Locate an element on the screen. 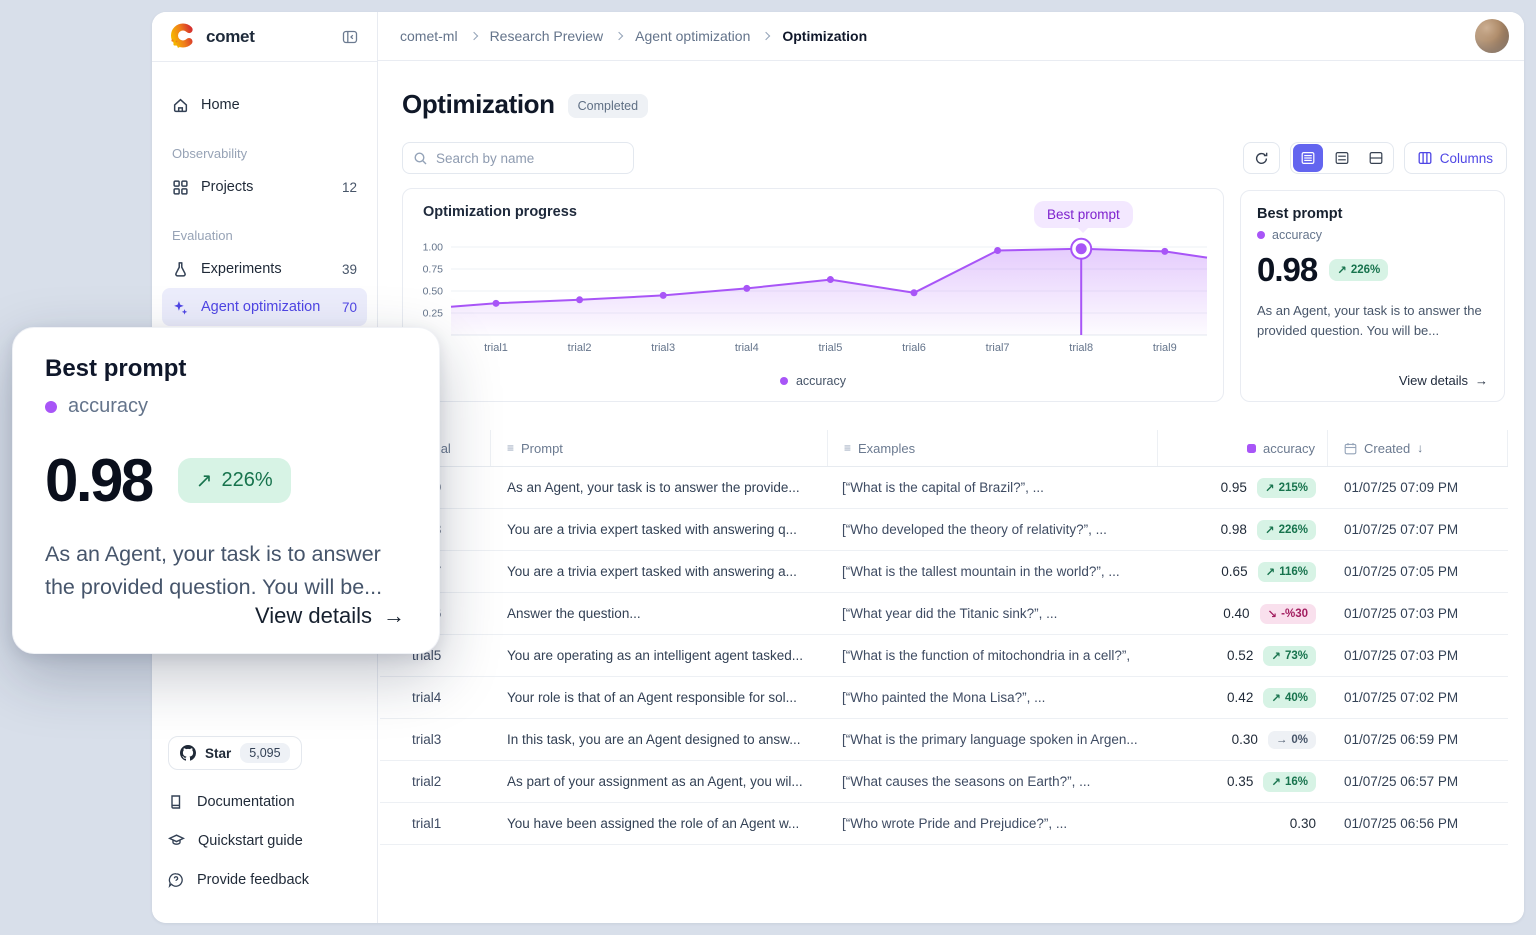 This screenshot has height=935, width=1536. accuracy-cell: 0.65 ↗ 116% is located at coordinates (1243, 571).